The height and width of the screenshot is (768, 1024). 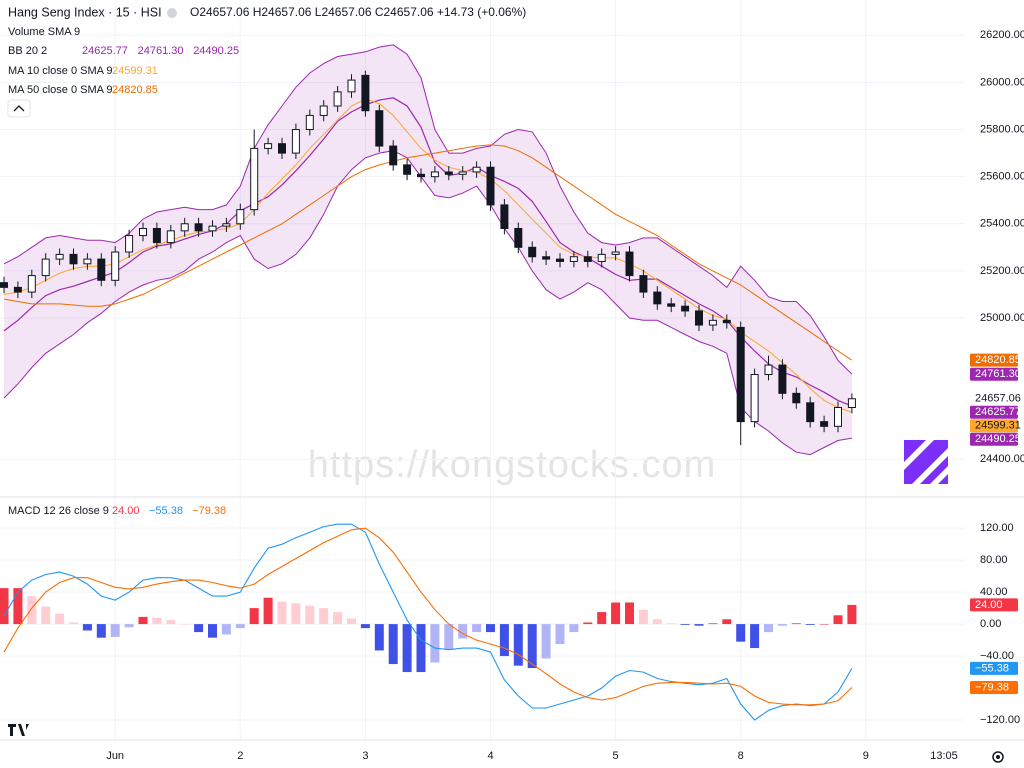 What do you see at coordinates (1002, 271) in the screenshot?
I see `y-tick-label: 25200.00` at bounding box center [1002, 271].